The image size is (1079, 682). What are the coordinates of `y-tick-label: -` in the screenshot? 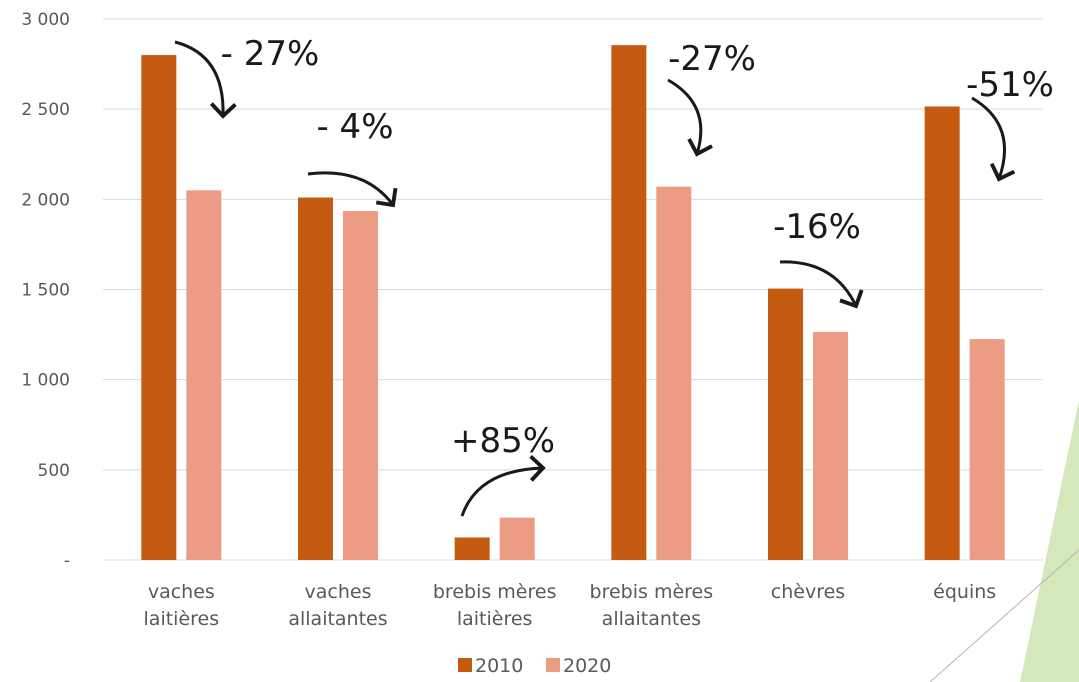 It's located at (67, 561).